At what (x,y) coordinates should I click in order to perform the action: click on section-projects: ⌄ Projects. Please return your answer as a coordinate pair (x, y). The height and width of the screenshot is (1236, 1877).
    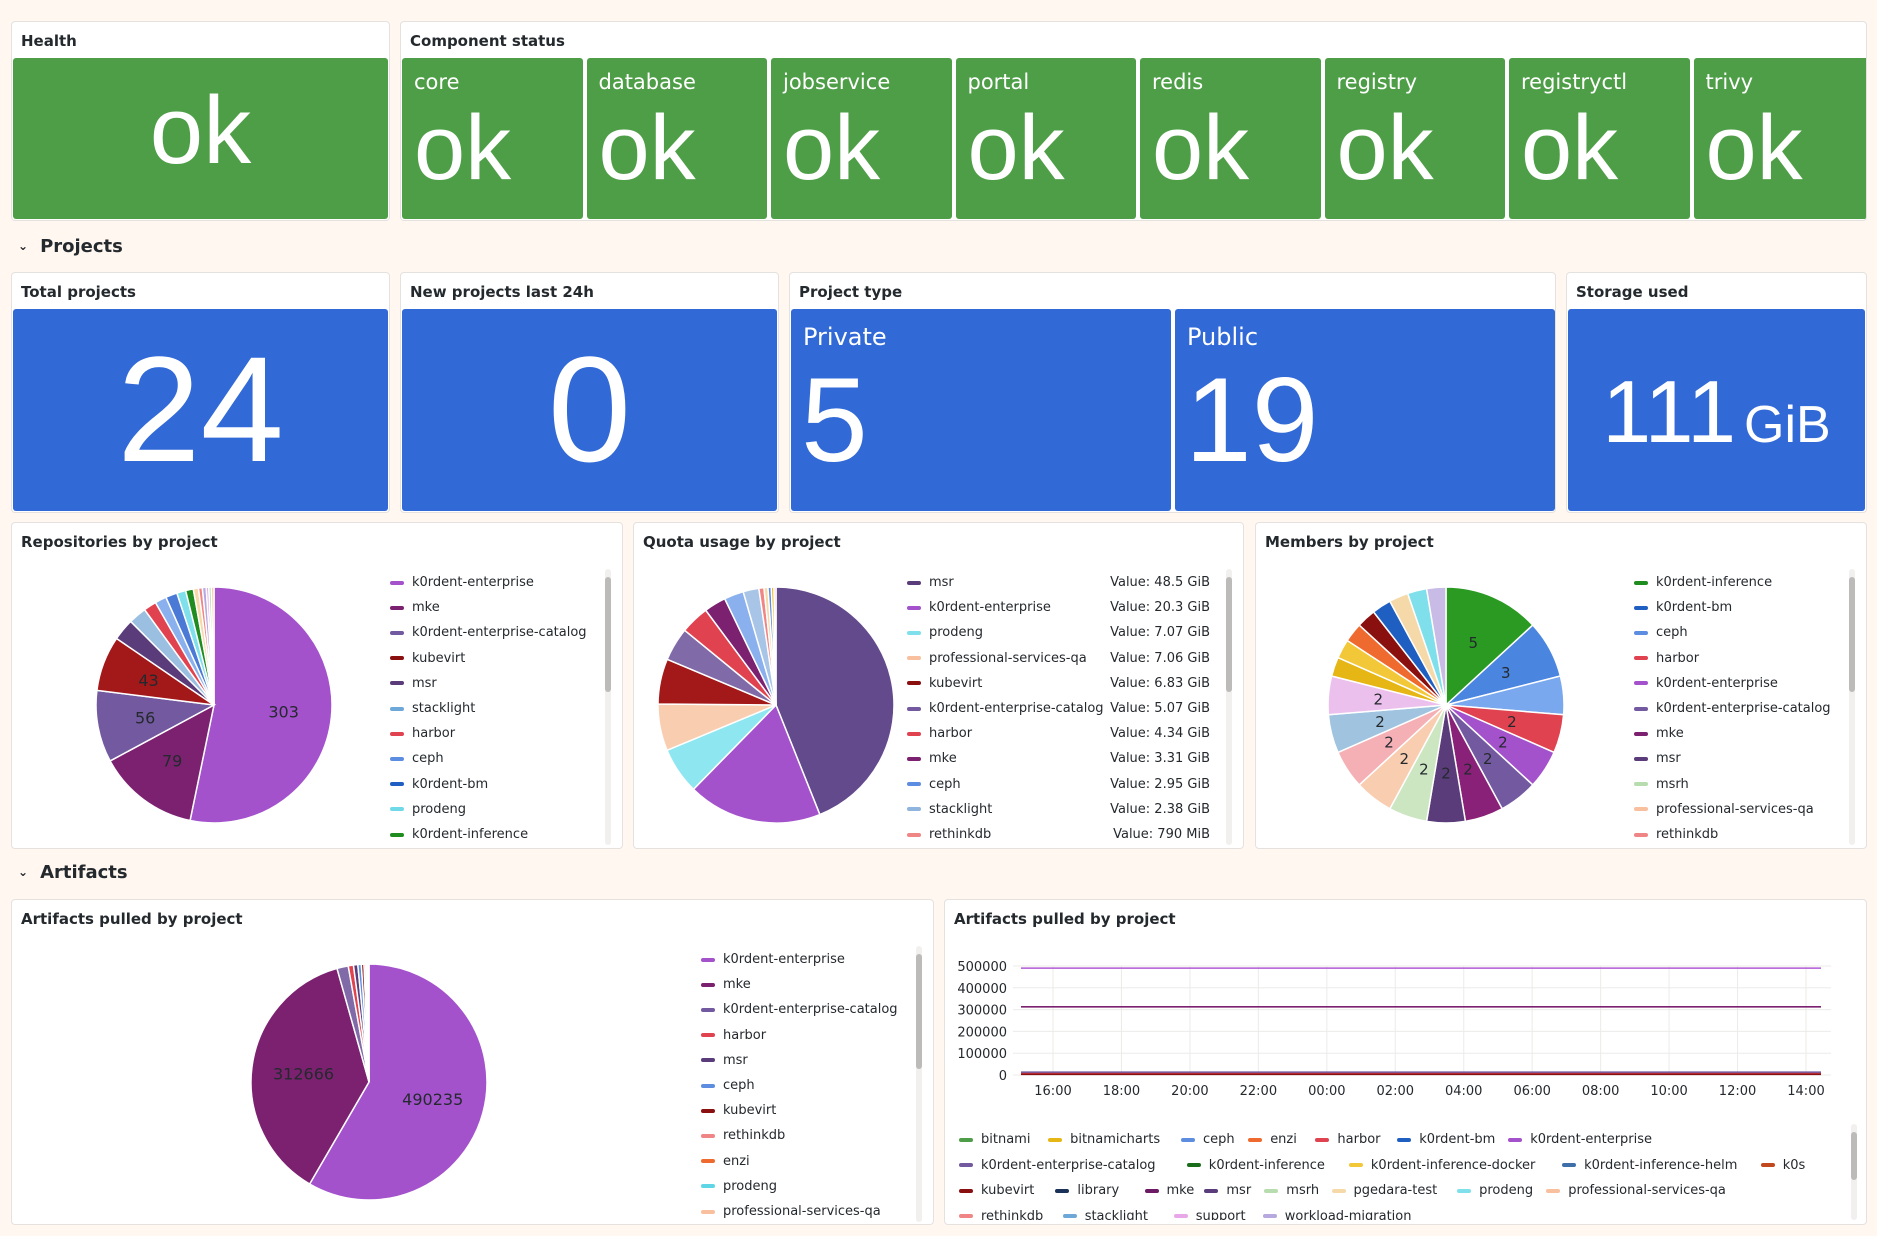
    Looking at the image, I should click on (70, 246).